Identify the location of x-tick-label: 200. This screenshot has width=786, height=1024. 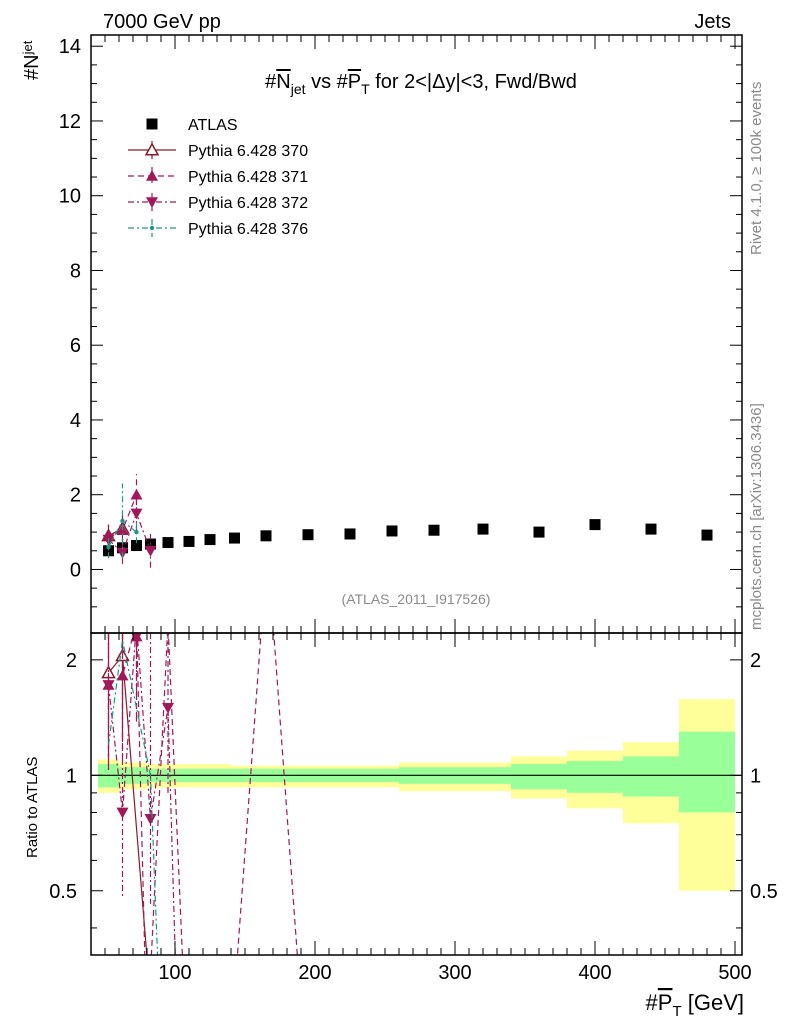
(314, 973).